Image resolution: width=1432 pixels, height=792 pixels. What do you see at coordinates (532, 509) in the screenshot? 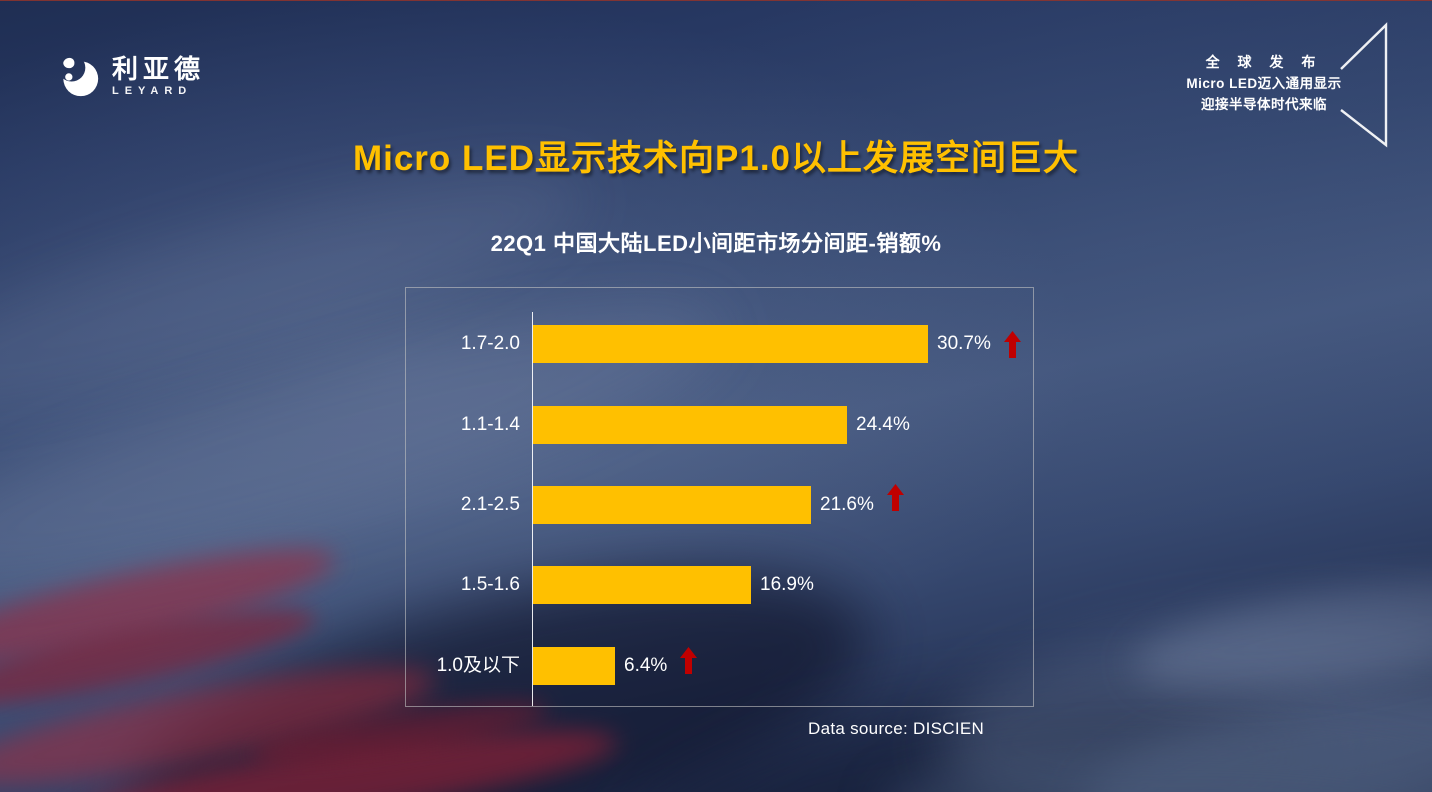
I see `y-axis-line` at bounding box center [532, 509].